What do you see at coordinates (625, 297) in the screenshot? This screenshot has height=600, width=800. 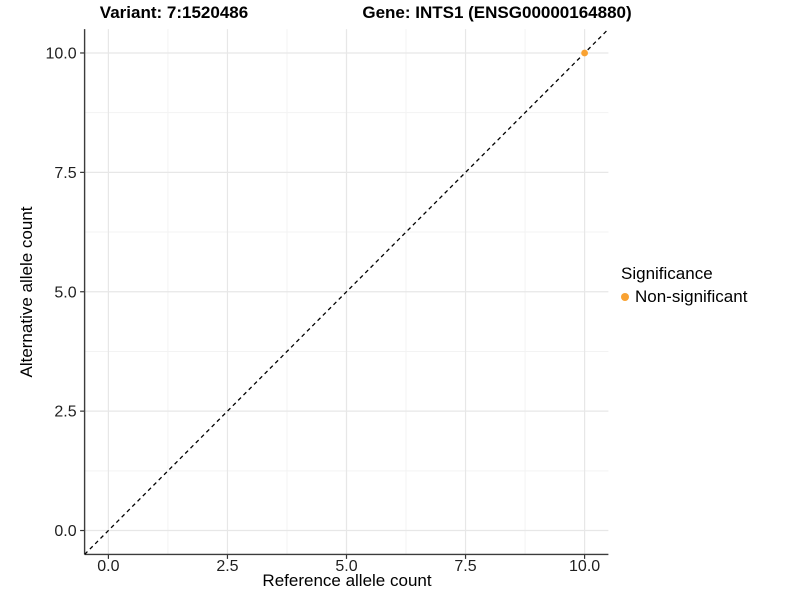 I see `legend-point-icon` at bounding box center [625, 297].